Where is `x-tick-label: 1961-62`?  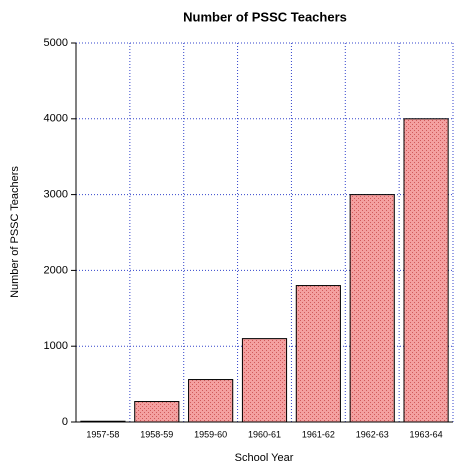
x-tick-label: 1961-62 is located at coordinates (318, 434).